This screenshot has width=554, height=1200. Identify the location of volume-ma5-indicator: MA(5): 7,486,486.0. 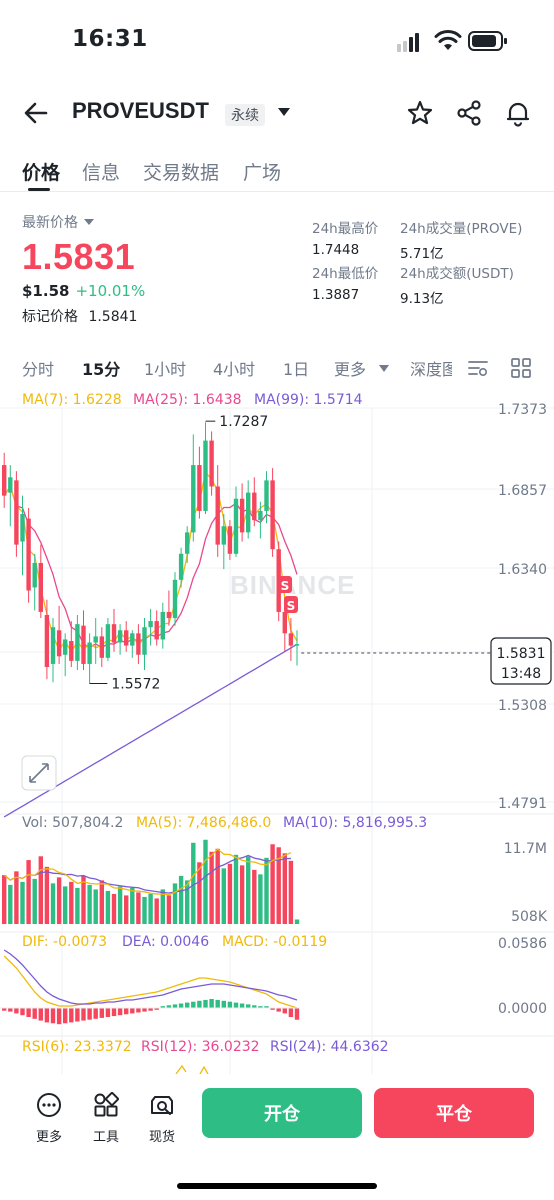
(204, 823).